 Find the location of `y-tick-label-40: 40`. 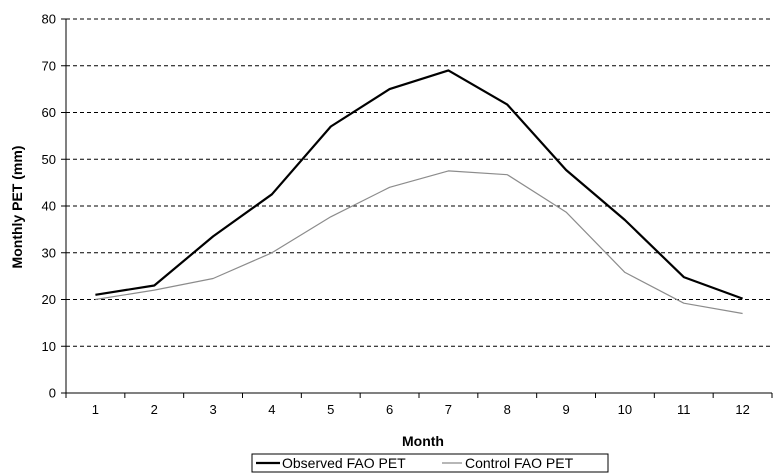

y-tick-label-40: 40 is located at coordinates (49, 206).